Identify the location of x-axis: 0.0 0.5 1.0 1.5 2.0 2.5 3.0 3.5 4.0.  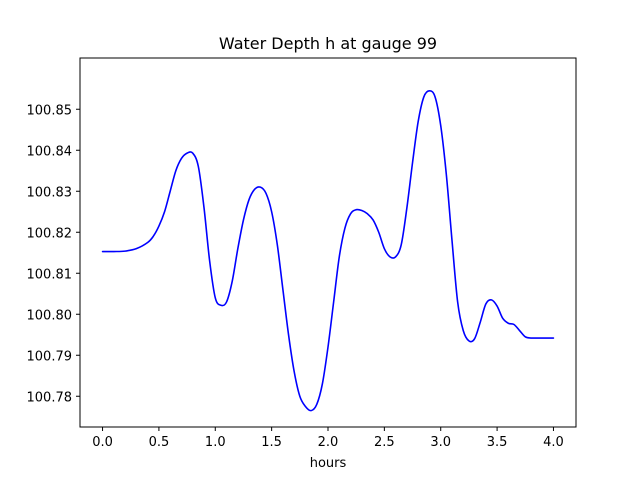
(328, 438).